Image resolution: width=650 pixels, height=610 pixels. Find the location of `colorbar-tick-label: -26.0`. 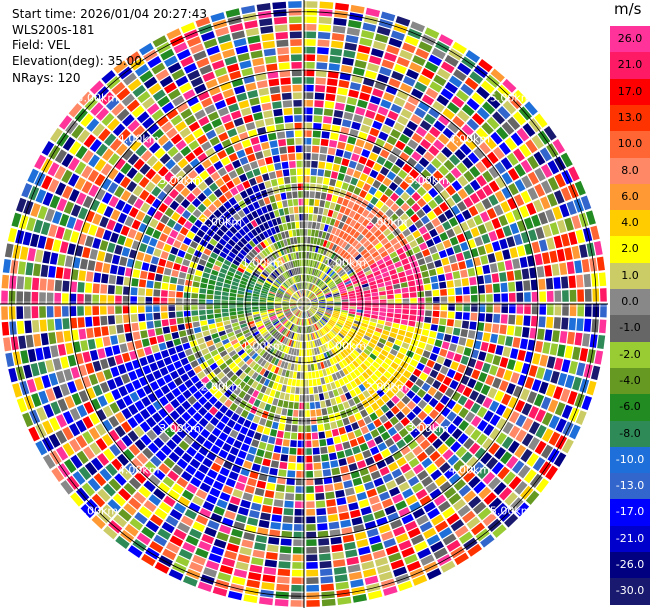

colorbar-tick-label: -26.0 is located at coordinates (630, 564).